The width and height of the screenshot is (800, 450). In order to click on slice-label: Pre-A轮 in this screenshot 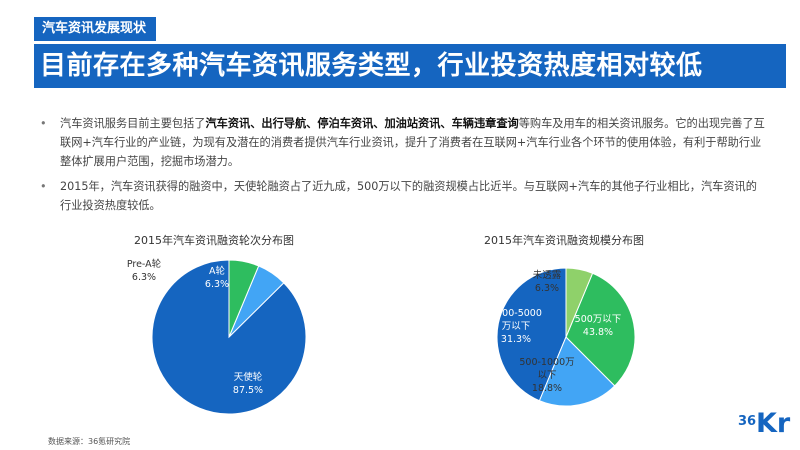, I will do `click(144, 264)`.